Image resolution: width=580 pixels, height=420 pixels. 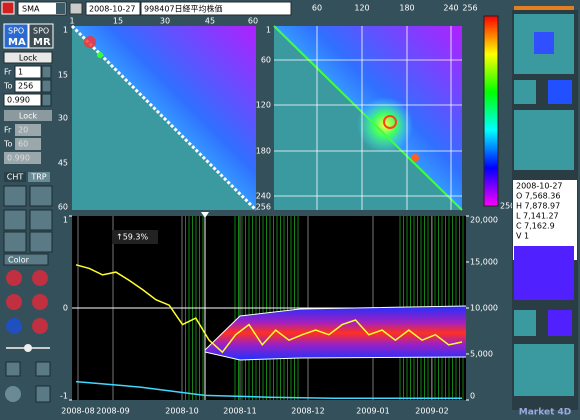 I want to click on diagonal, so click(x=164, y=118).